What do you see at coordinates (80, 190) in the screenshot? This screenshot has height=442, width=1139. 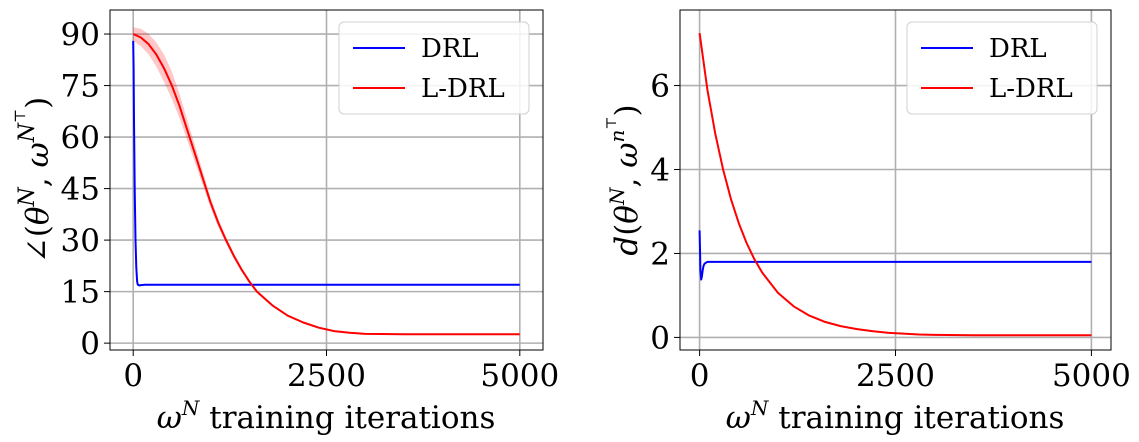 I see `y-tick-label: 45` at bounding box center [80, 190].